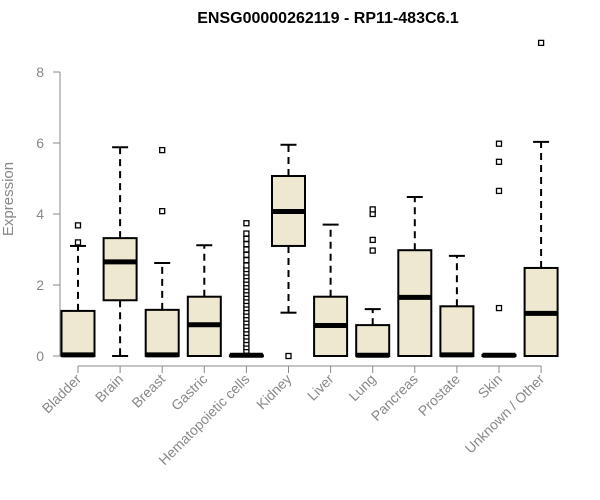 The image size is (600, 500). Describe the element at coordinates (40, 72) in the screenshot. I see `y-tick-label: 8` at that location.